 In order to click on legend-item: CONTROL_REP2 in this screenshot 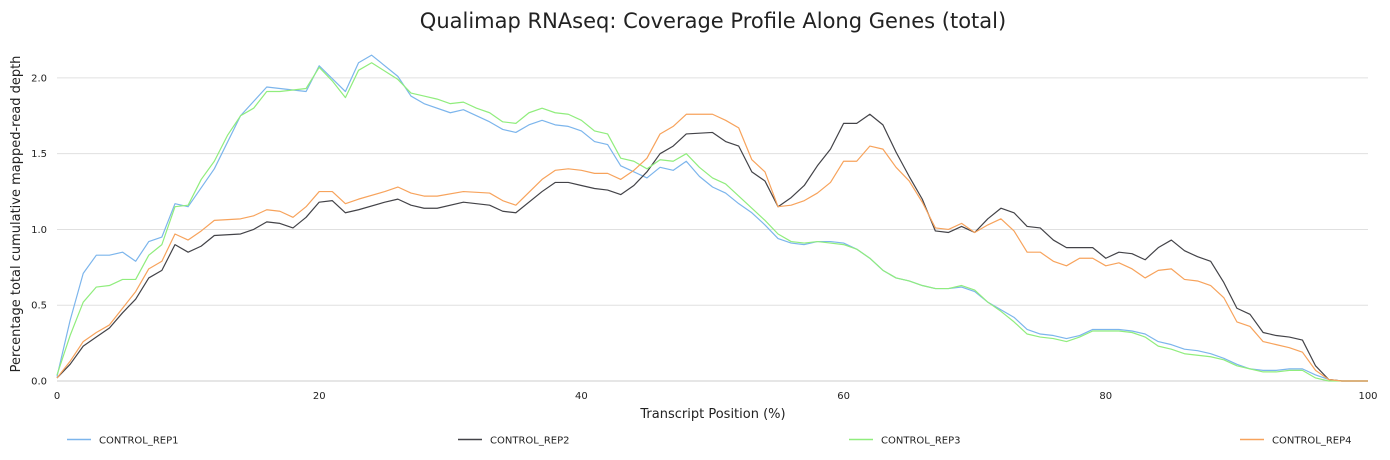, I will do `click(514, 441)`.